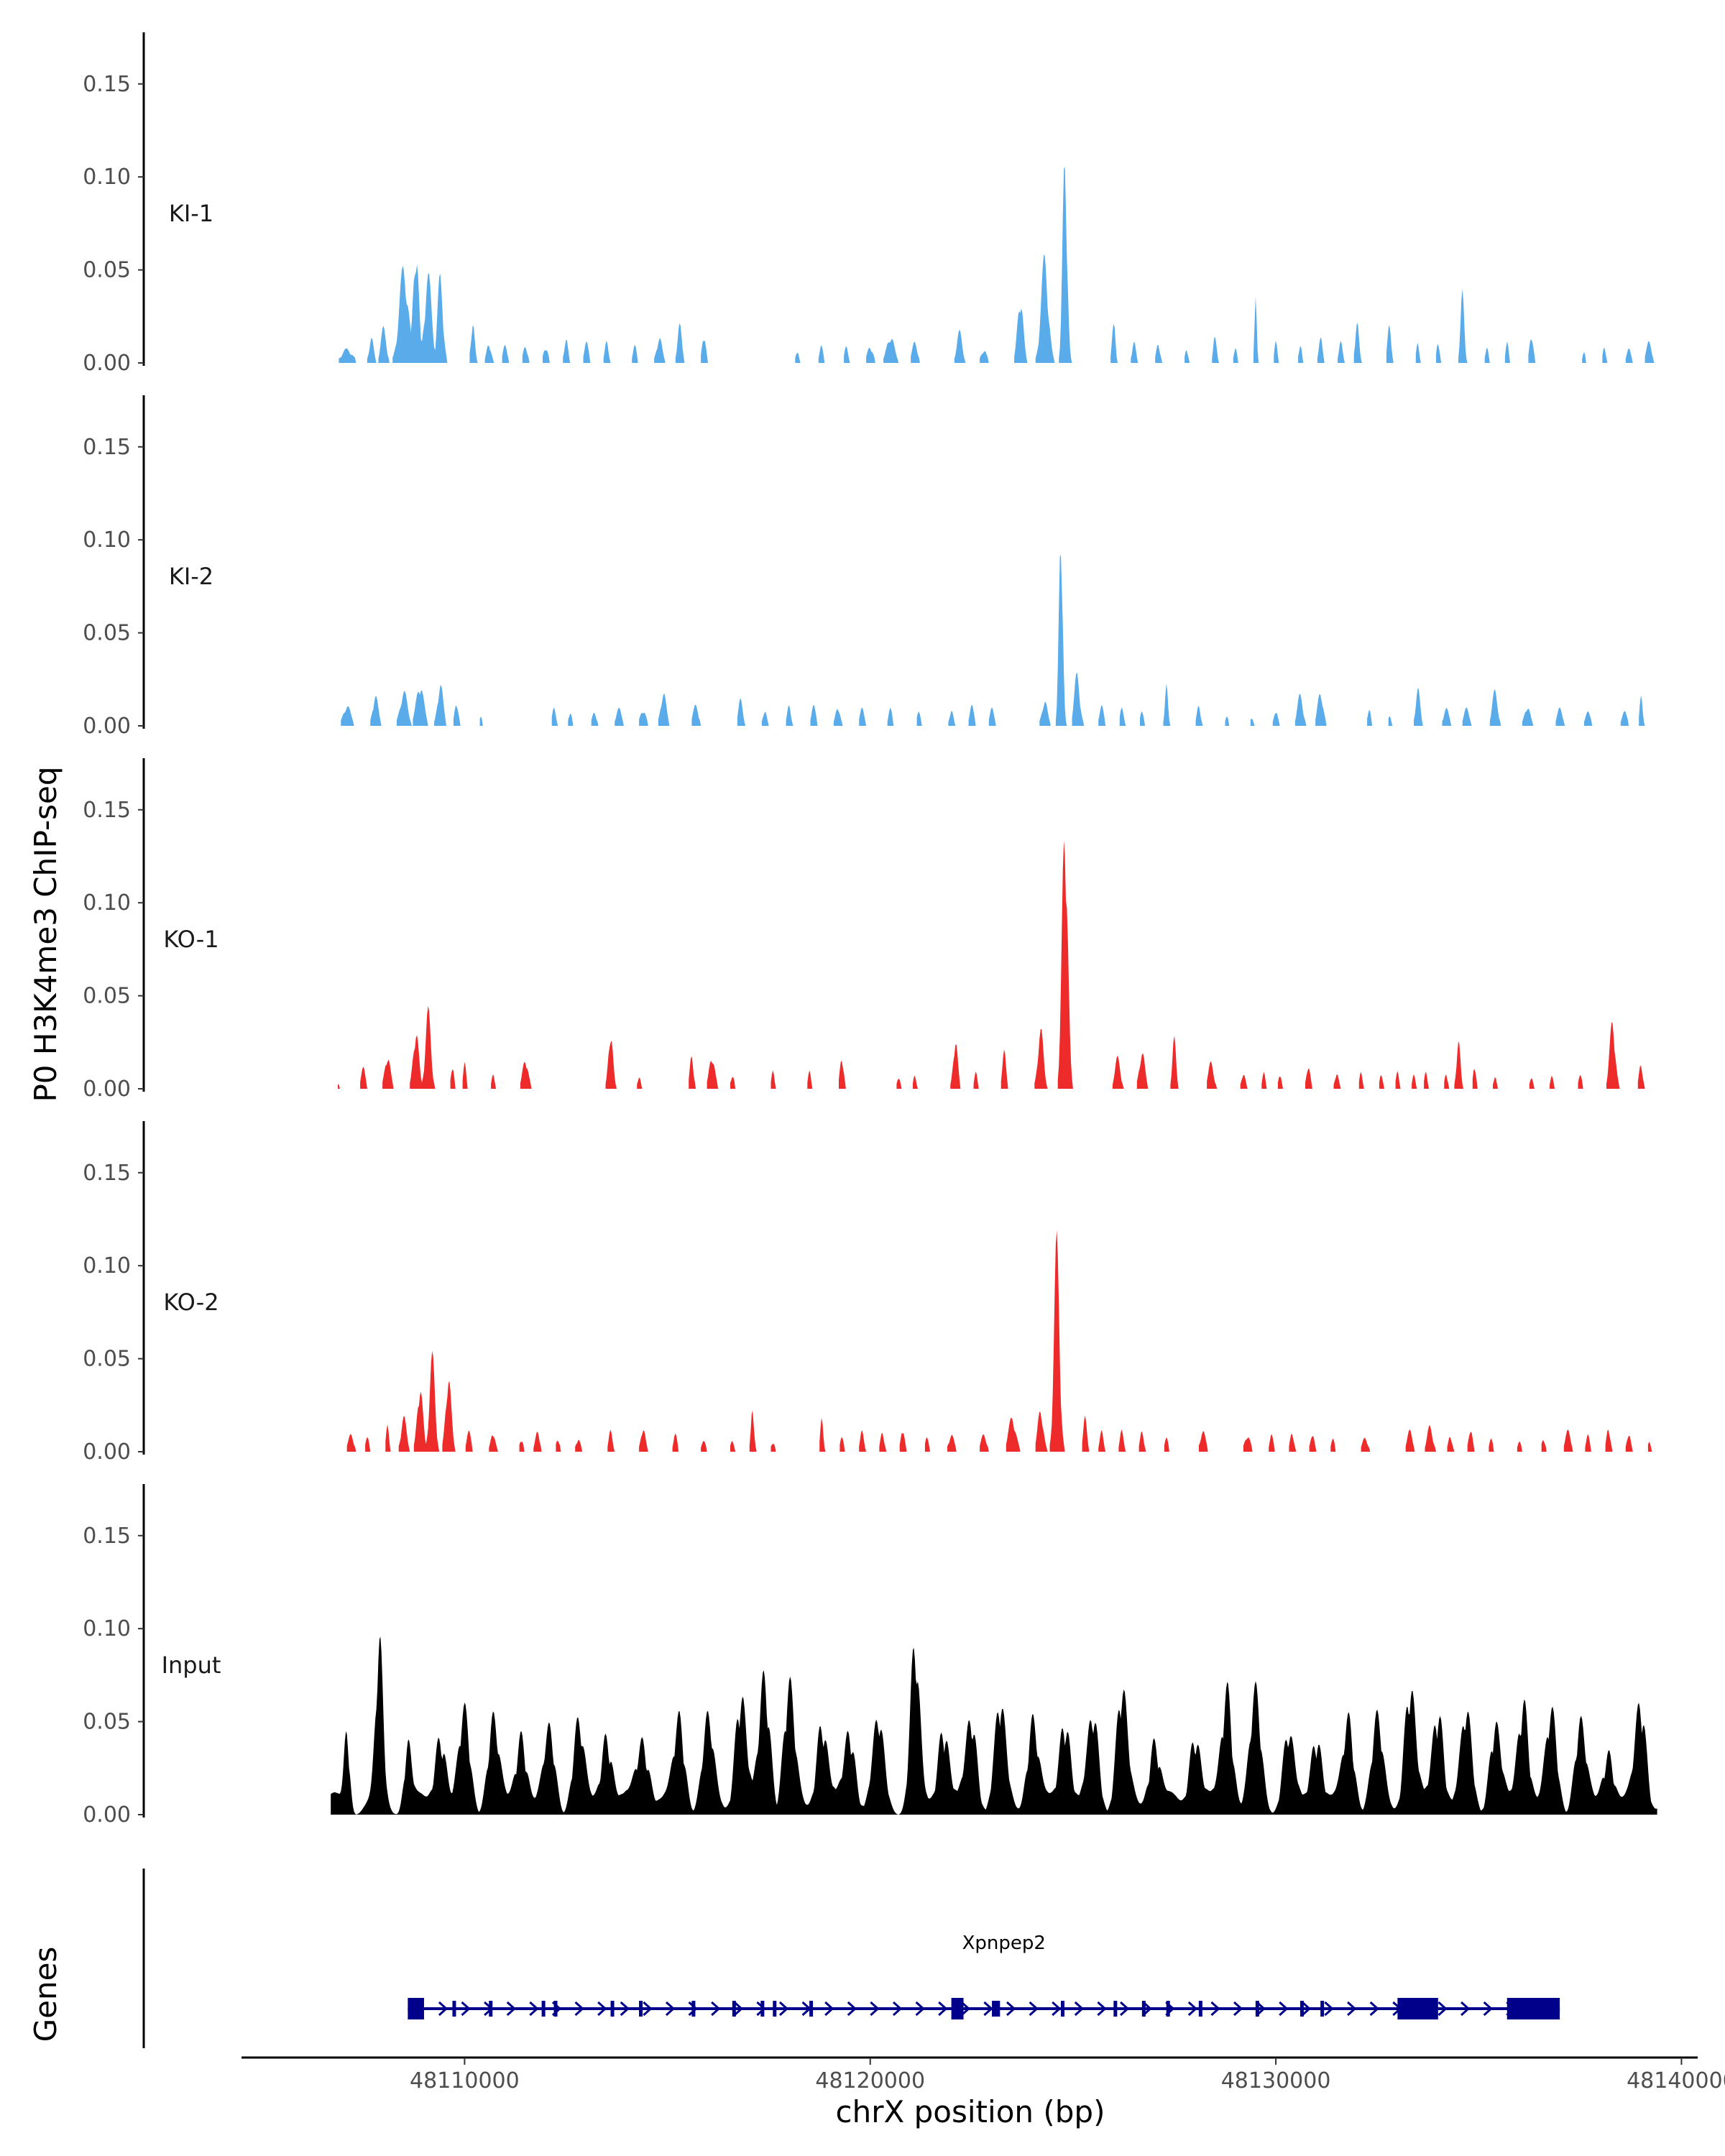 The width and height of the screenshot is (1725, 2156). I want to click on track-label: KI-2, so click(191, 576).